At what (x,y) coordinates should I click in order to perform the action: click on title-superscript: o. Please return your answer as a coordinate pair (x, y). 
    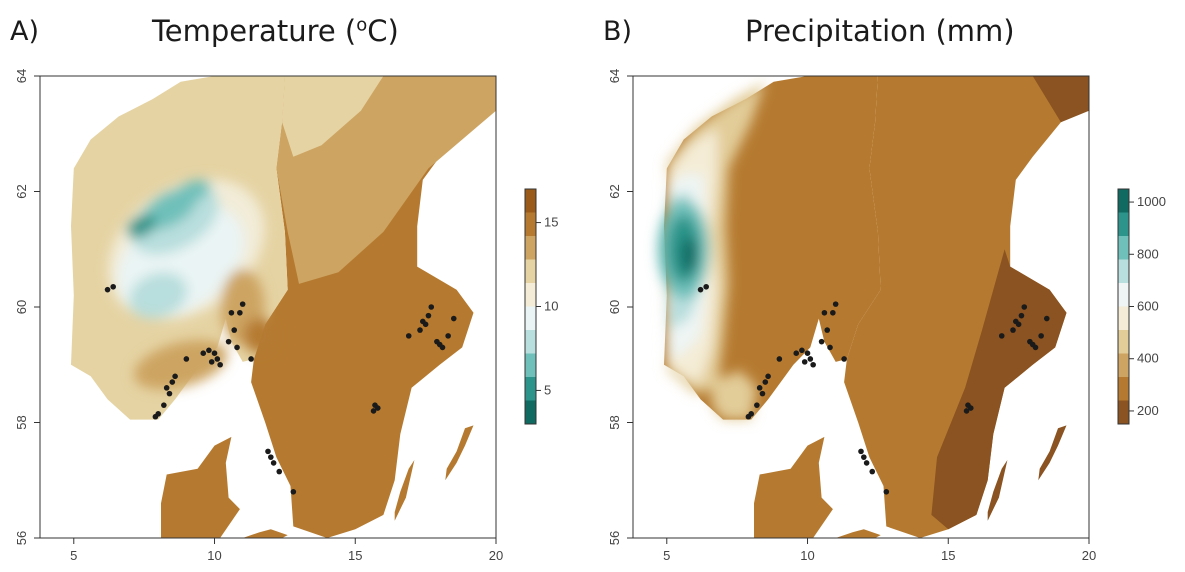
    Looking at the image, I should click on (362, 25).